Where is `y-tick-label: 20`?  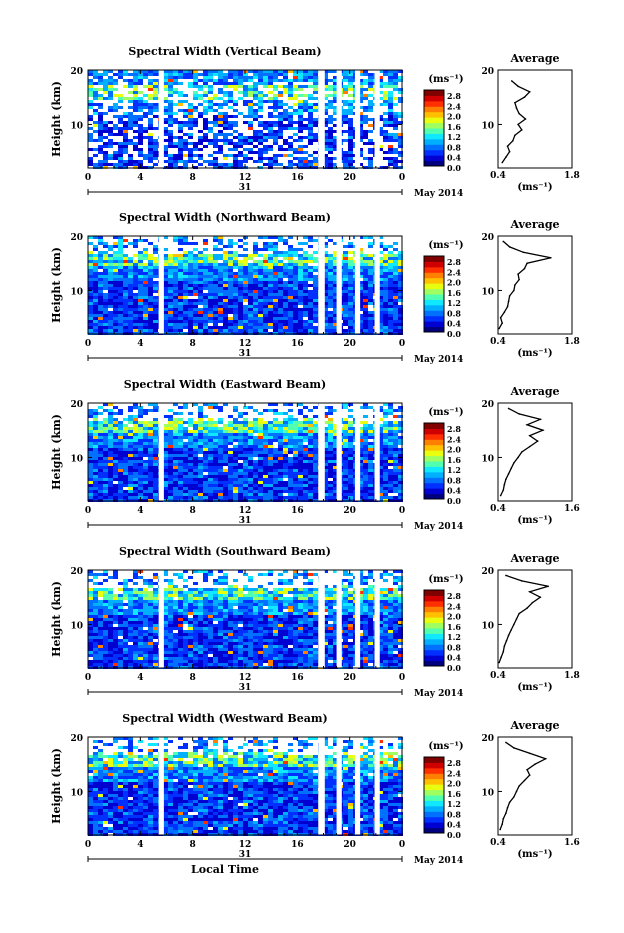 y-tick-label: 20 is located at coordinates (76, 72).